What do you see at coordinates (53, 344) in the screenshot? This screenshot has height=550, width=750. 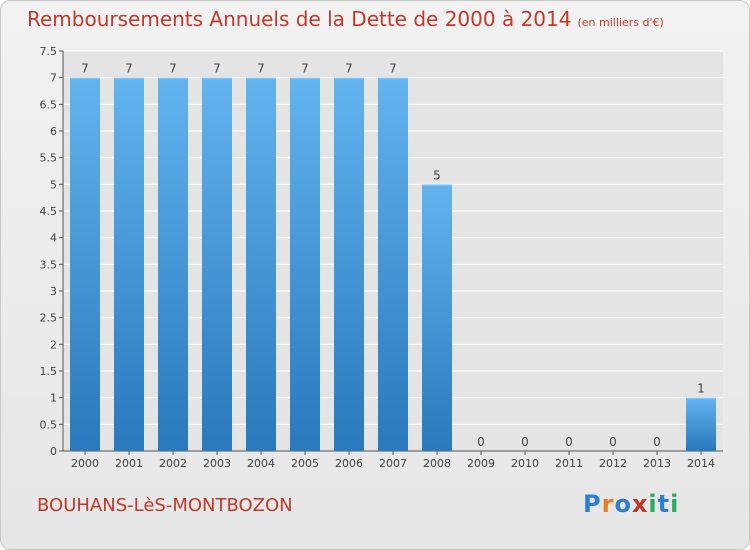 I see `y-tick-label: 2` at bounding box center [53, 344].